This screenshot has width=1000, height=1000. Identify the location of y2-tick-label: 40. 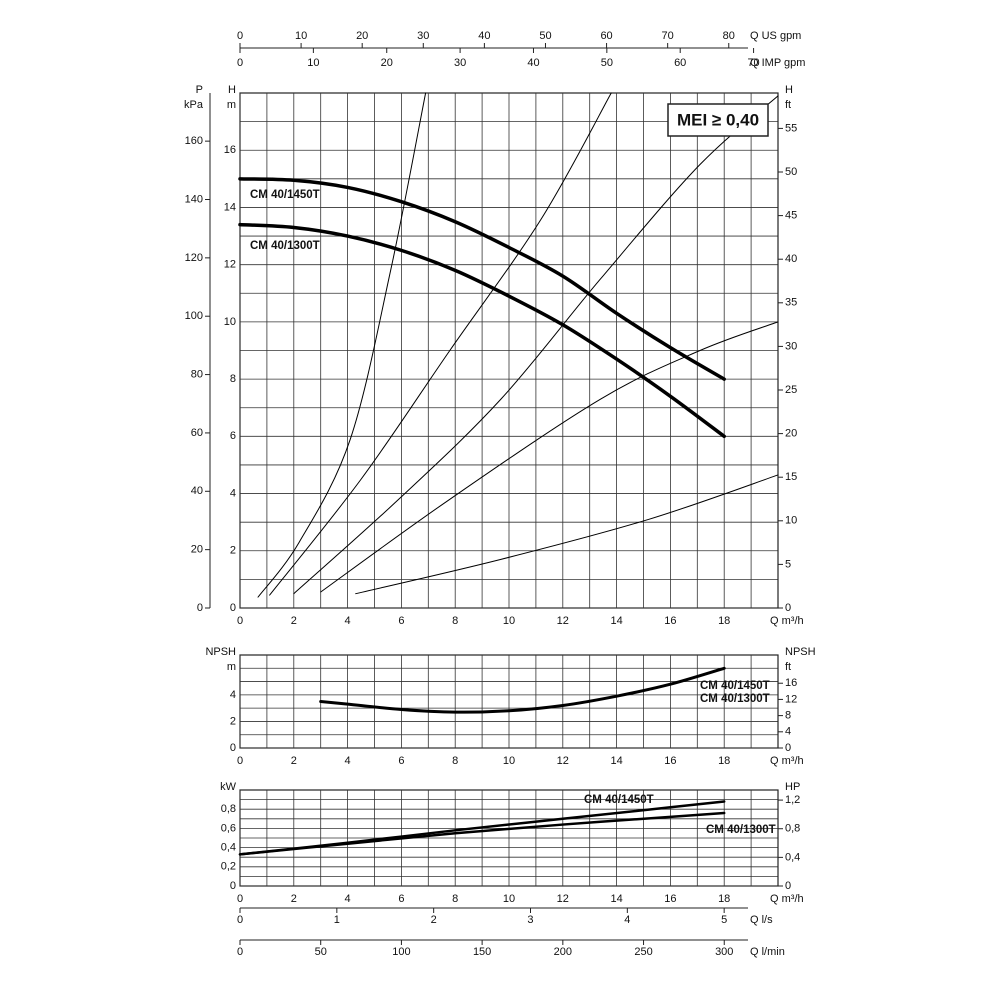
(197, 491).